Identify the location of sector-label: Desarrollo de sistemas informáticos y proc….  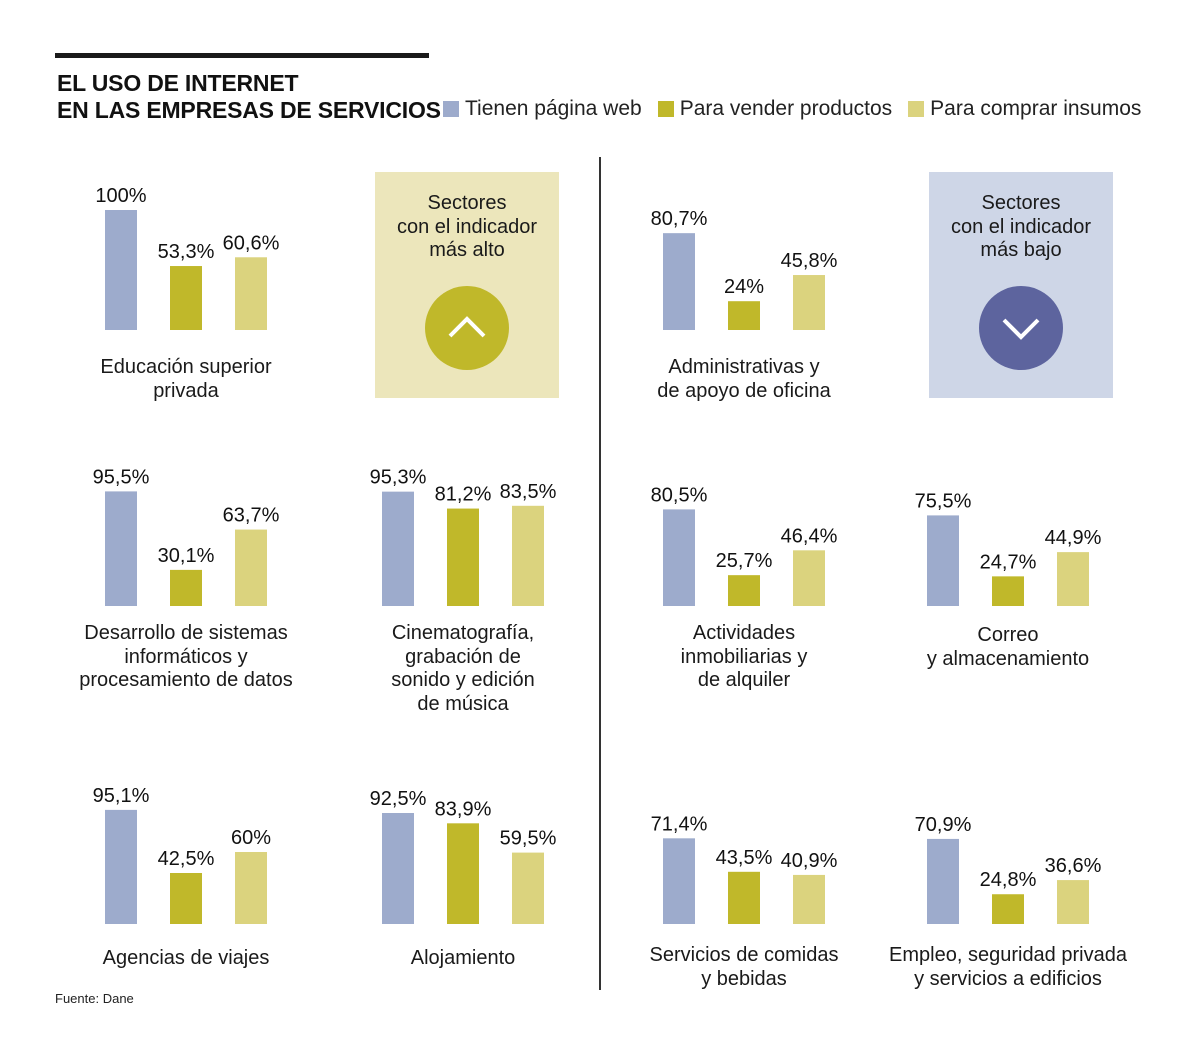
(185, 657).